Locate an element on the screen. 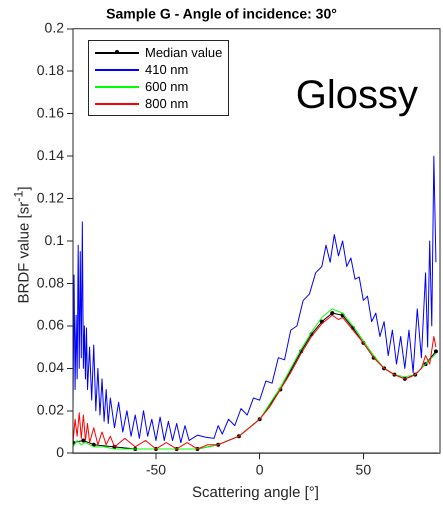  x-tick-label: 50 is located at coordinates (364, 469).